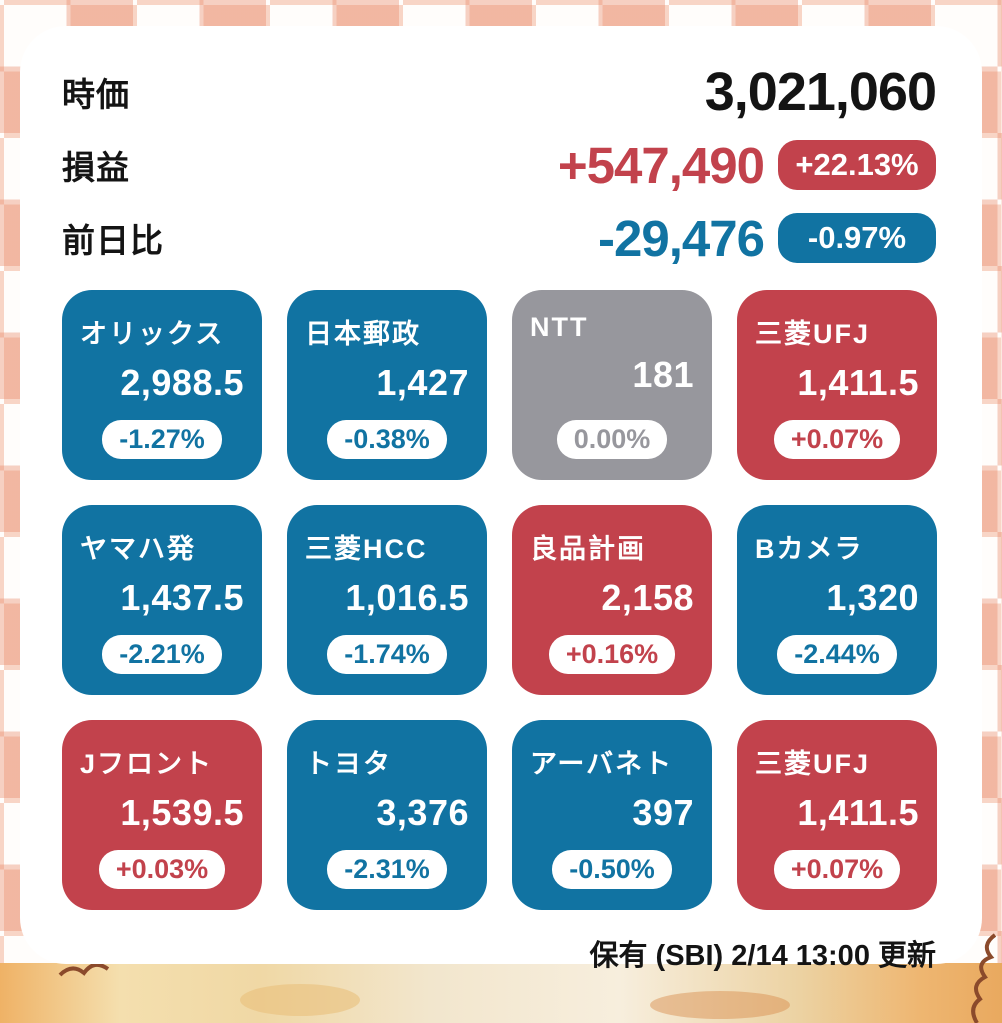 This screenshot has width=1002, height=1023. Describe the element at coordinates (499, 92) in the screenshot. I see `summary-row-market-value: 時価 3,021,060` at that location.